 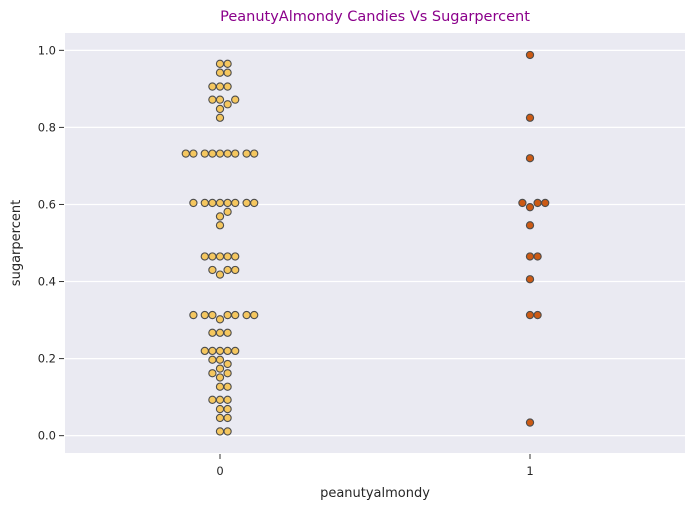 What do you see at coordinates (375, 17) in the screenshot?
I see `chart-title: PeanutyAlmondy Candies Vs Sugarpercent` at bounding box center [375, 17].